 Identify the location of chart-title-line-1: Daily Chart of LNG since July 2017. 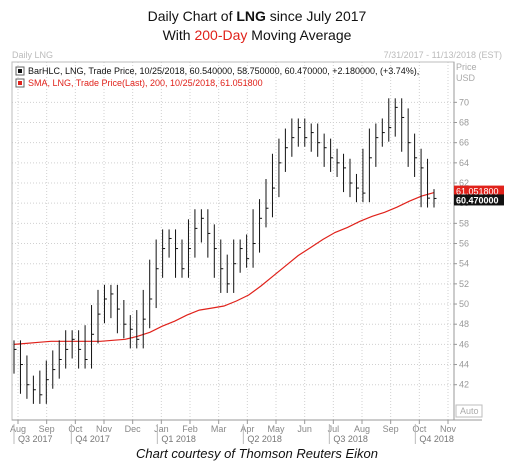
(257, 16).